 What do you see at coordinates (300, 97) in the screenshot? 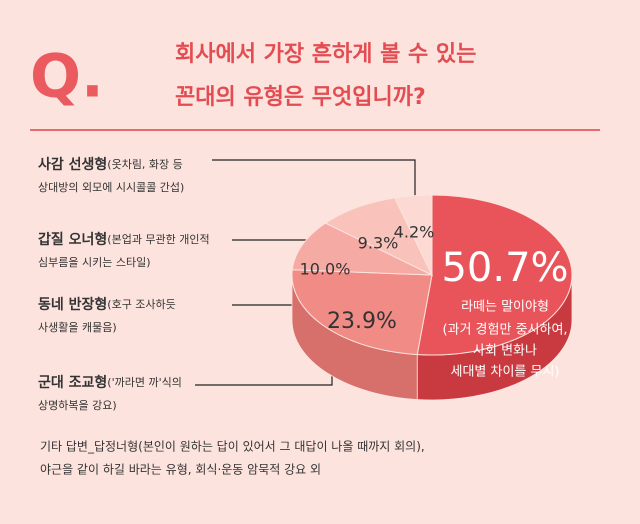
I see `title-line: 꼰대의 유형은 무엇입니까?` at bounding box center [300, 97].